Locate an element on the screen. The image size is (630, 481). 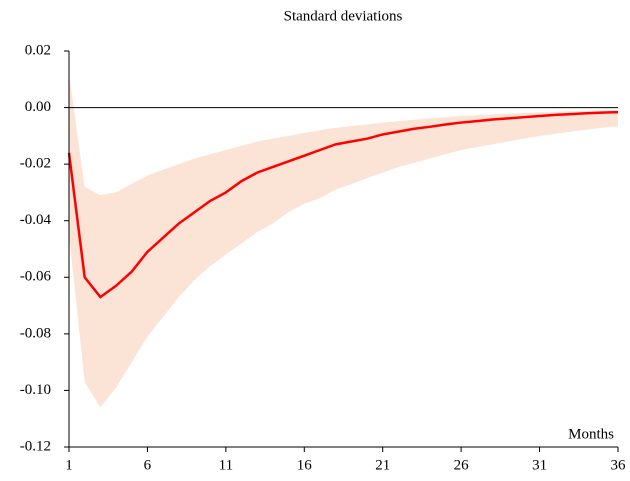
x-tick-label: 6 is located at coordinates (148, 465).